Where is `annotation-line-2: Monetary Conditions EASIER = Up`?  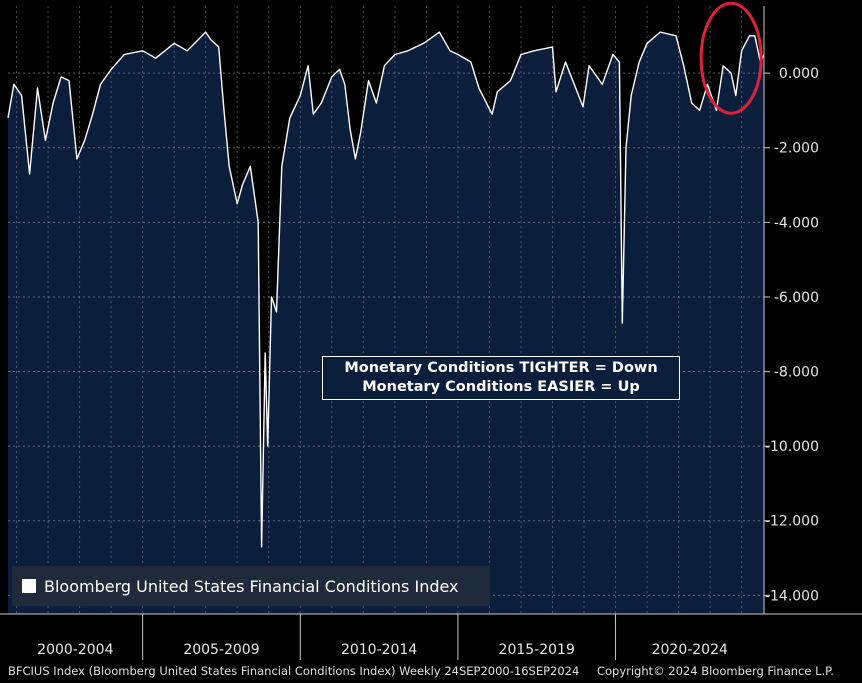
annotation-line-2: Monetary Conditions EASIER = Up is located at coordinates (501, 387).